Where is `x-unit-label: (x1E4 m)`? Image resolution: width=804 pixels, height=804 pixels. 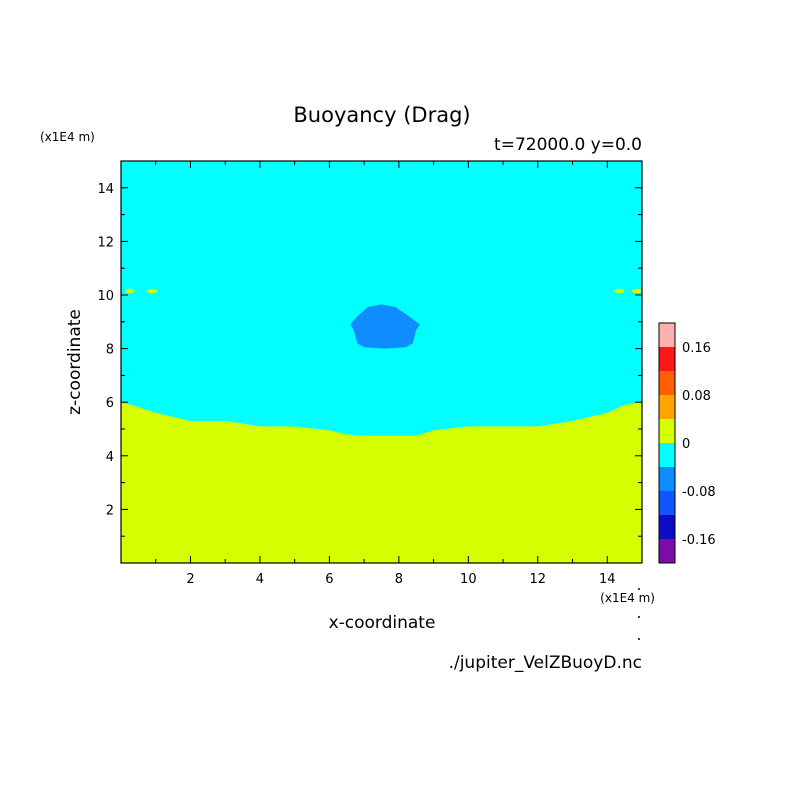 x-unit-label: (x1E4 m) is located at coordinates (627, 598).